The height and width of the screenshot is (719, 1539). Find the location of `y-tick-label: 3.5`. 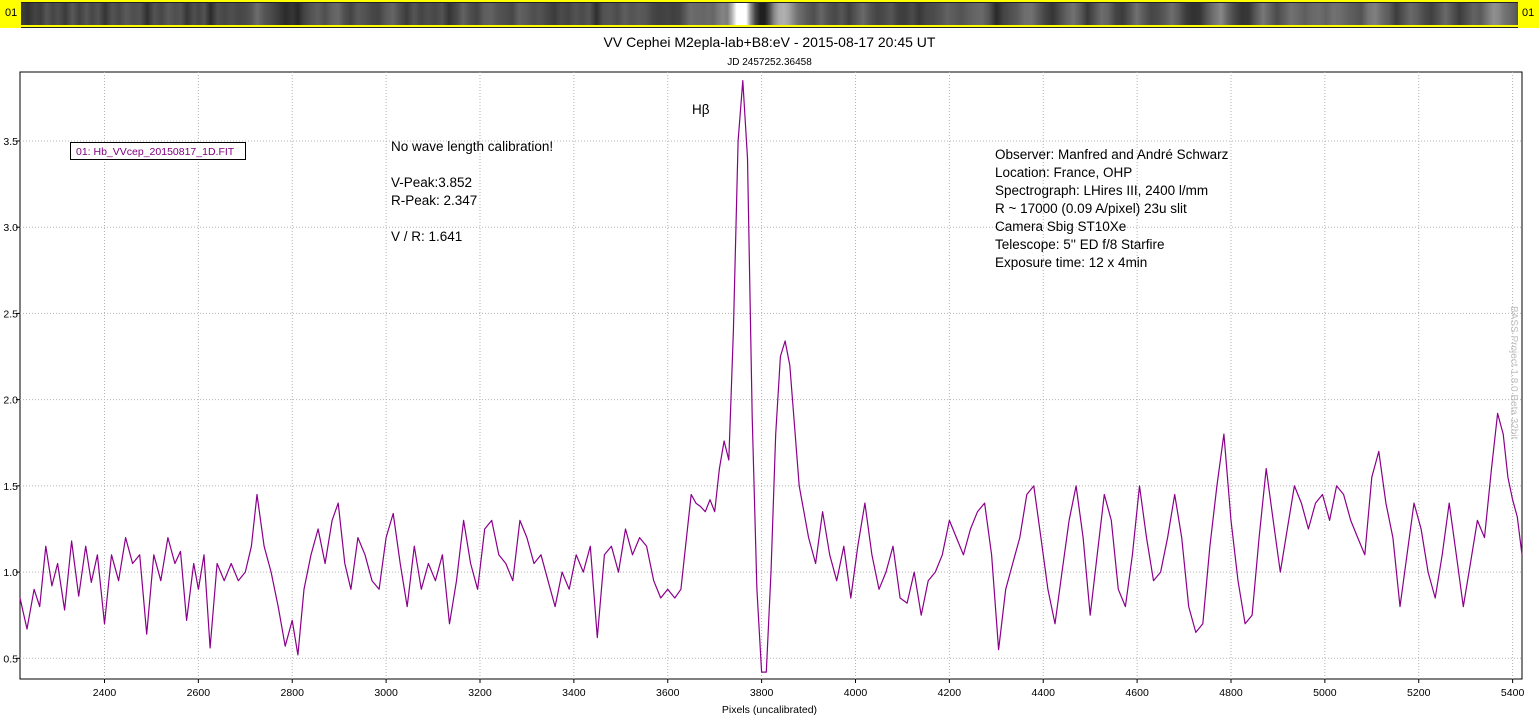

y-tick-label: 3.5 is located at coordinates (10, 142).